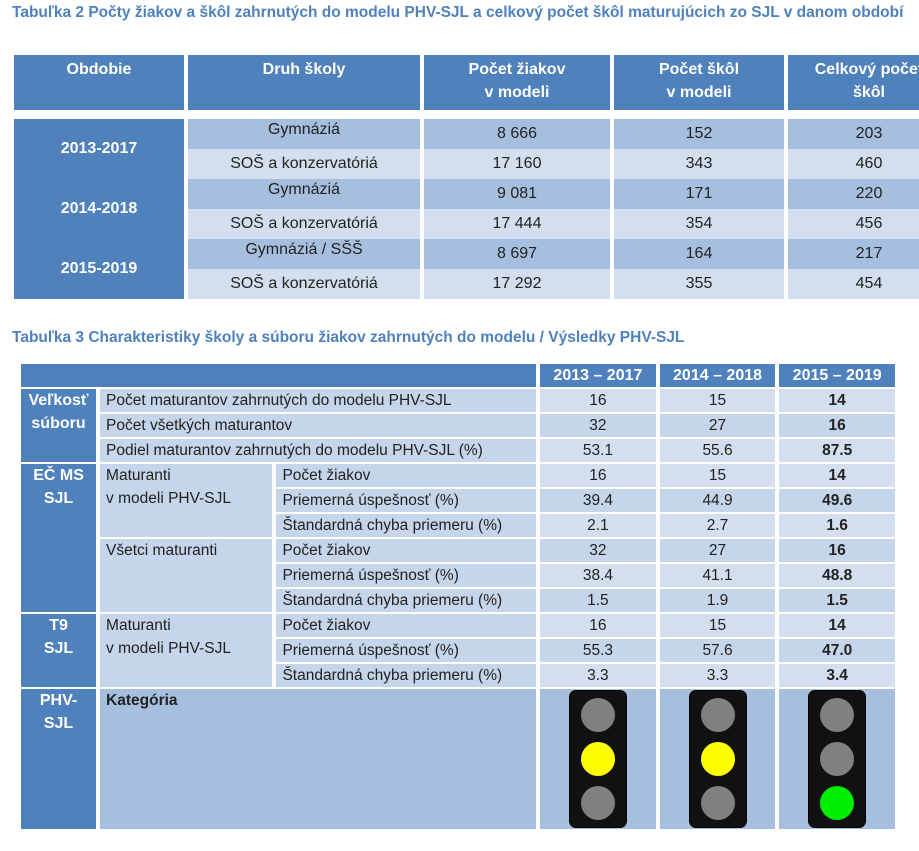 The height and width of the screenshot is (851, 919). What do you see at coordinates (304, 82) in the screenshot?
I see `header-school-type: Druh školy` at bounding box center [304, 82].